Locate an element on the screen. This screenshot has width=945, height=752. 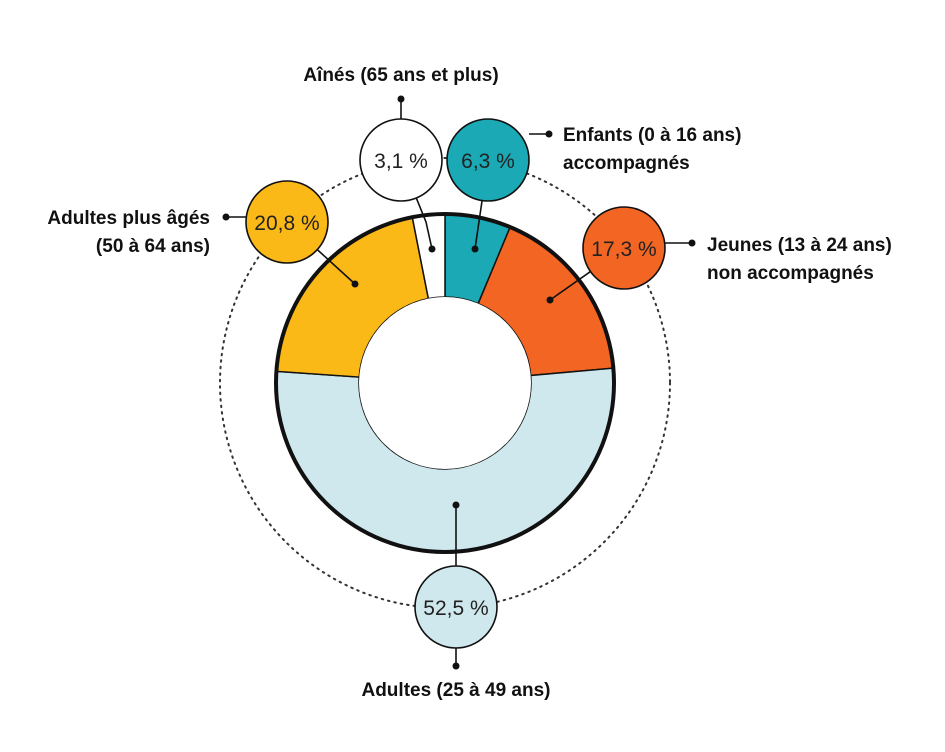
label-dot-children is located at coordinates (549, 134).